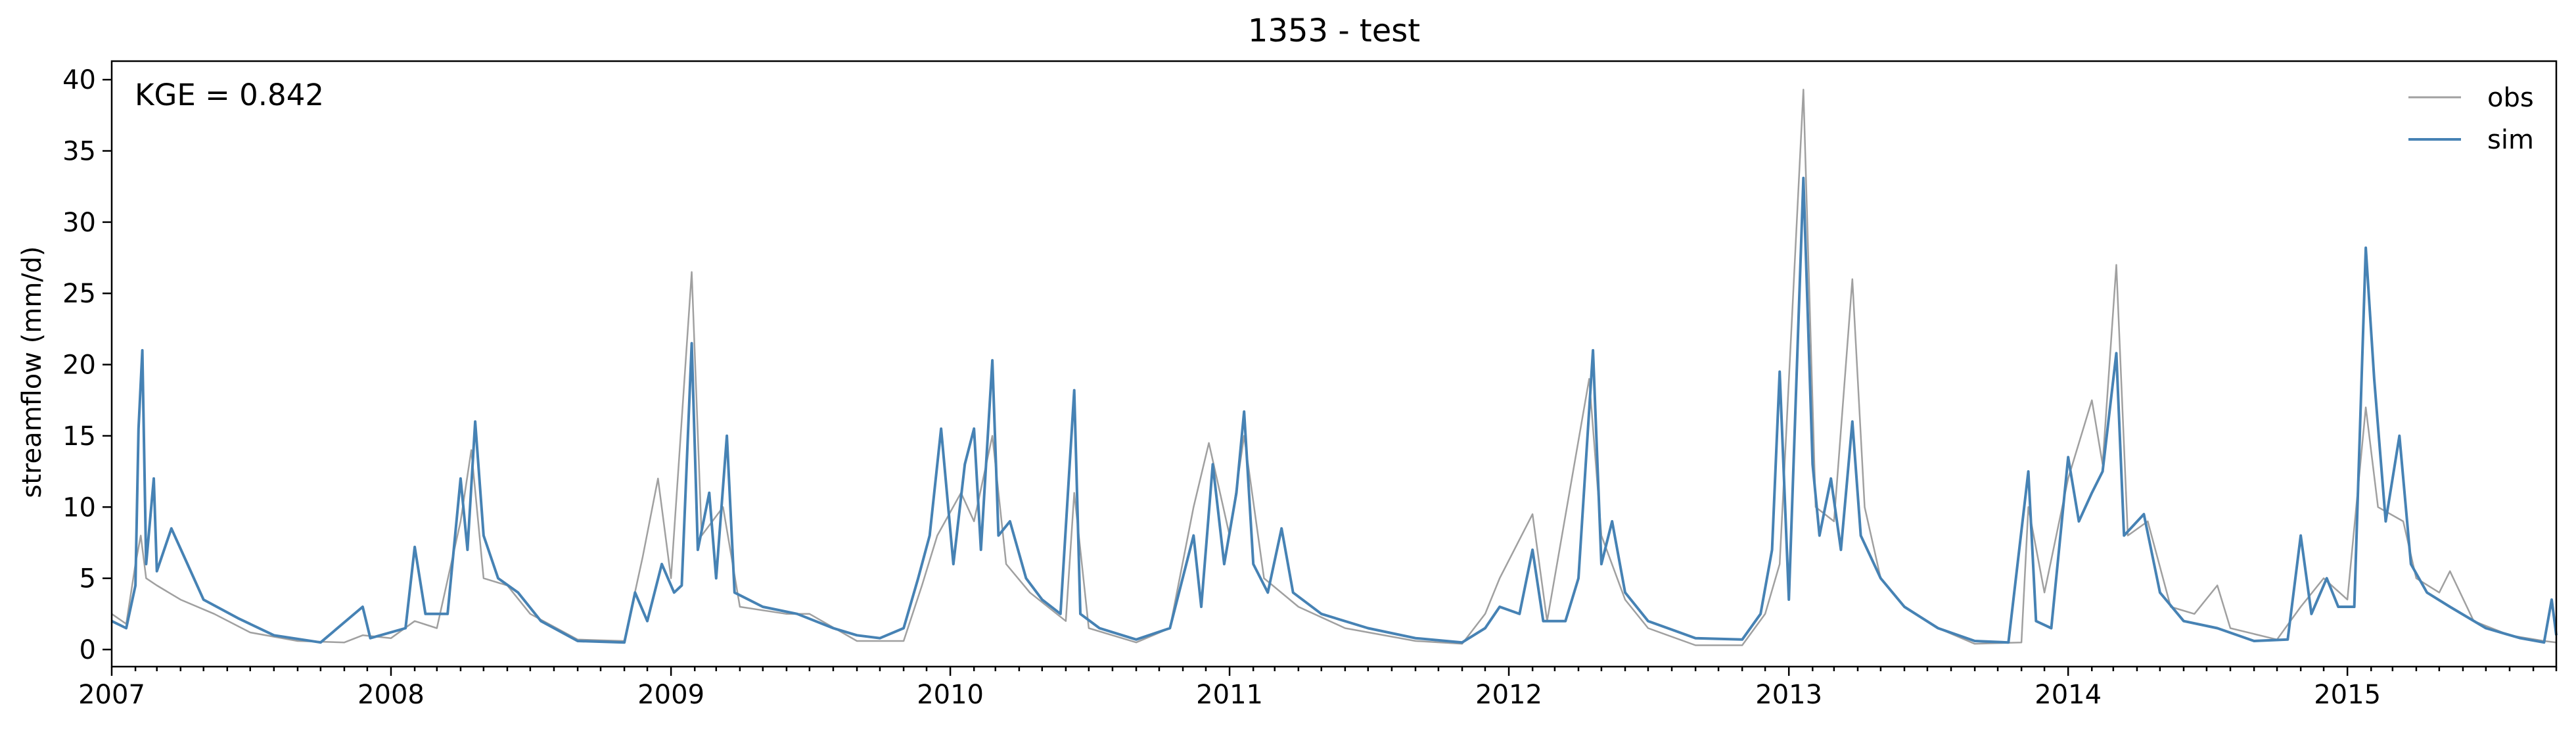 The height and width of the screenshot is (735, 2576). Describe the element at coordinates (391, 695) in the screenshot. I see `x-tick-label: 2008` at that location.